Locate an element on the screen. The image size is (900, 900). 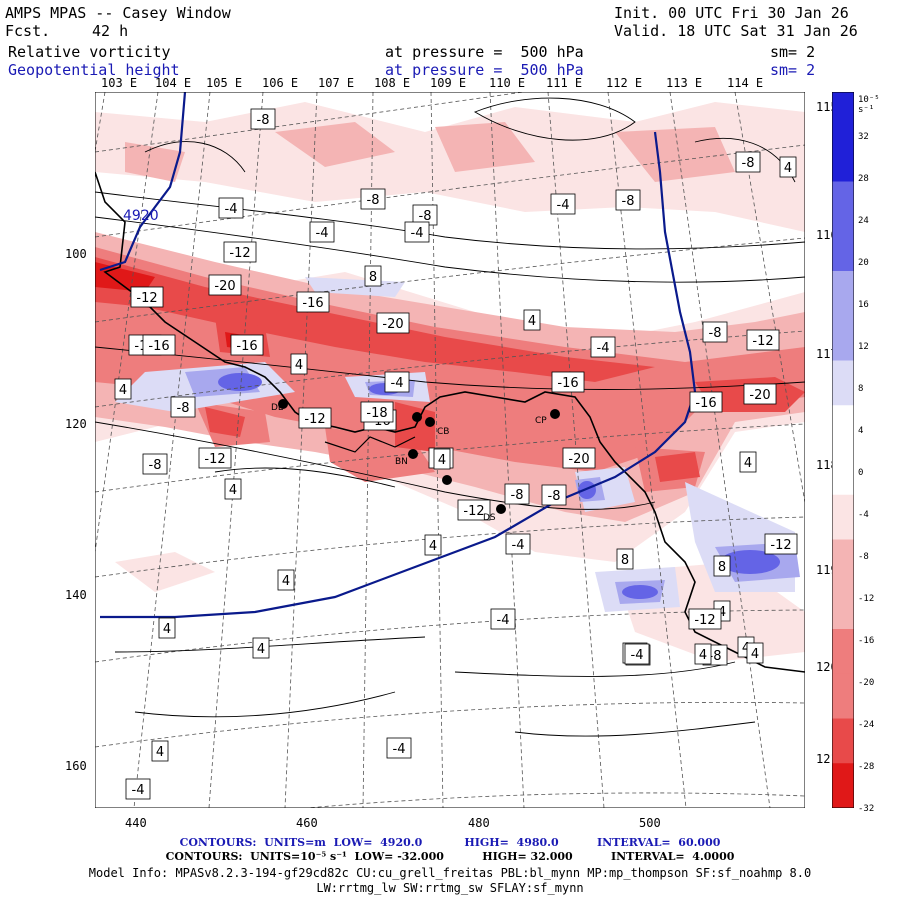
lon-label: 105 E is located at coordinates (224, 83).